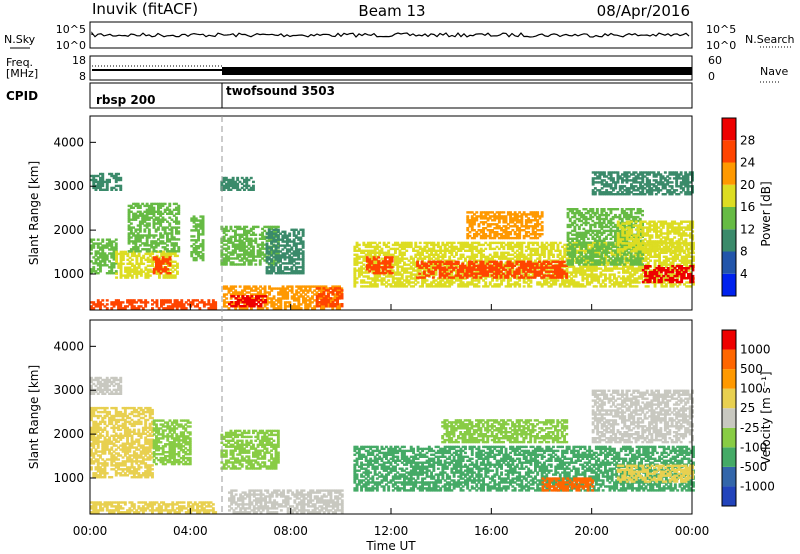  I want to click on velocity-y-ticks: 1000 2000 3000 4000, so click(74, 412).